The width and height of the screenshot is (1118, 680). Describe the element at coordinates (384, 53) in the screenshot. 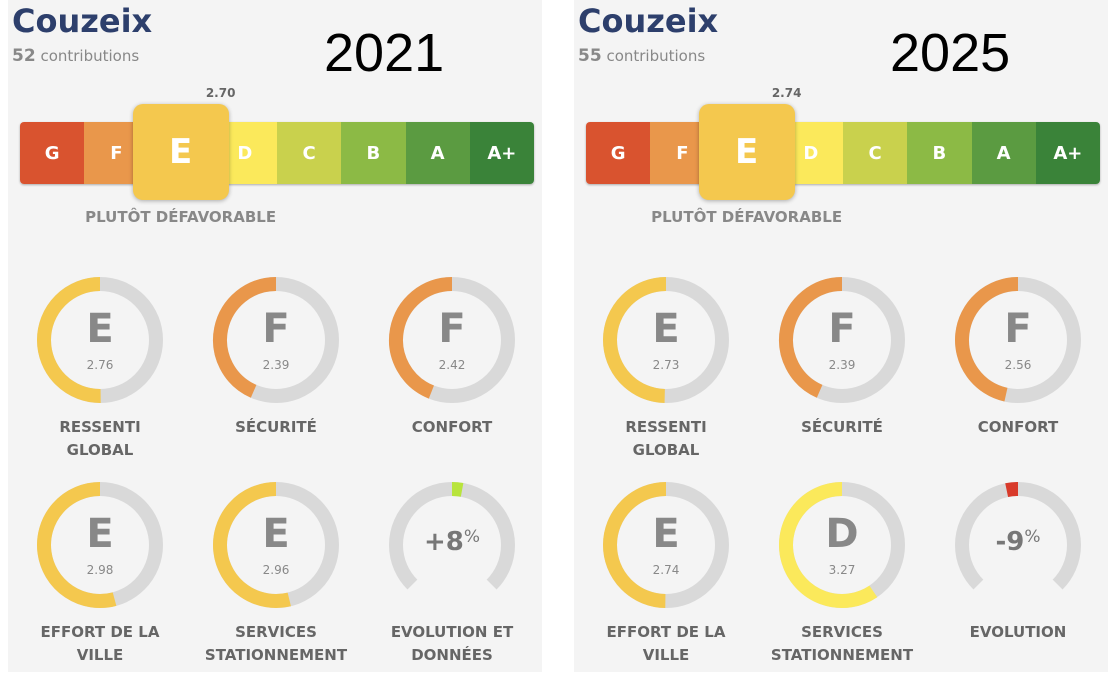

I see `year-label: 2021` at that location.